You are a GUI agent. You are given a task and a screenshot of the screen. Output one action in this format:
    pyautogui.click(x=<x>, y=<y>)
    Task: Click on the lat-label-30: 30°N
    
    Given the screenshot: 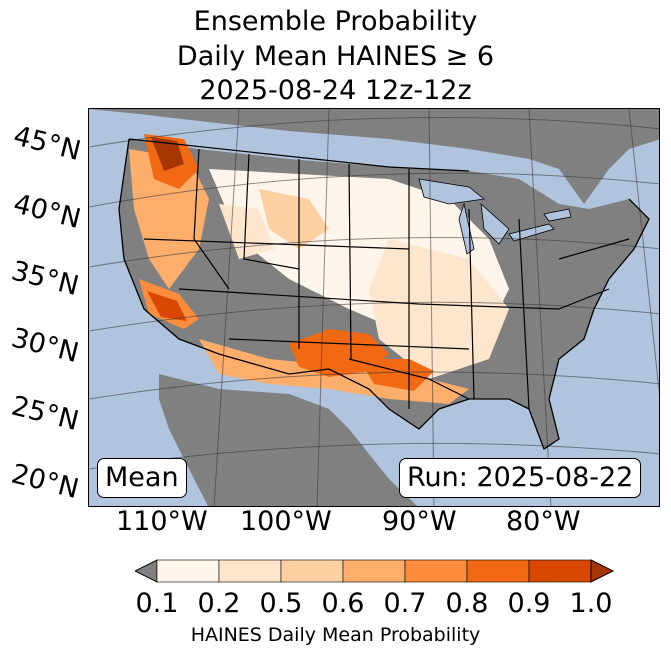 What is the action you would take?
    pyautogui.click(x=45, y=346)
    